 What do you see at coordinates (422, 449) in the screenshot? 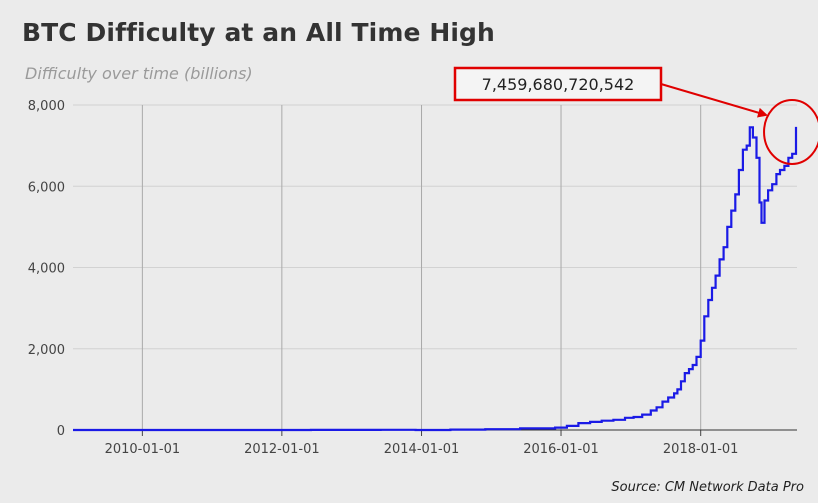
I see `x-tick-label: 2014-01-01` at bounding box center [422, 449].